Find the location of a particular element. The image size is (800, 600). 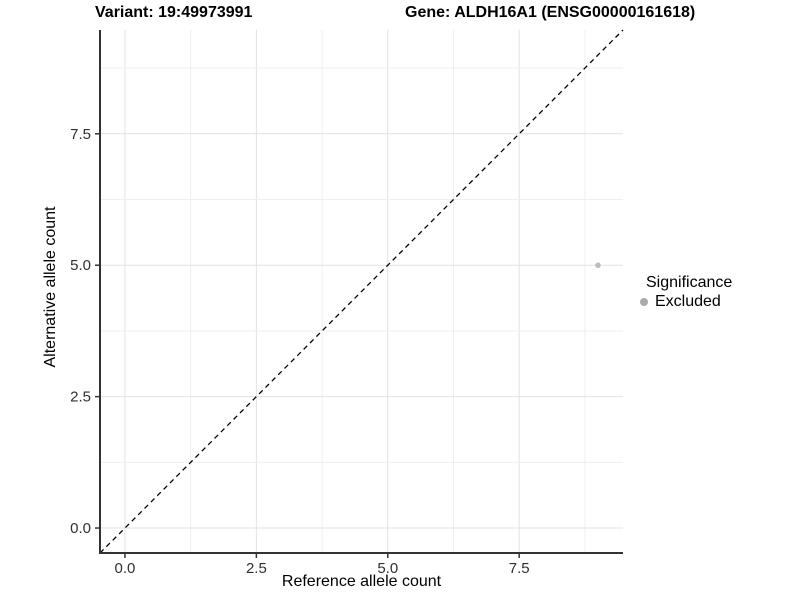

legend-item-label: Excluded is located at coordinates (688, 301).